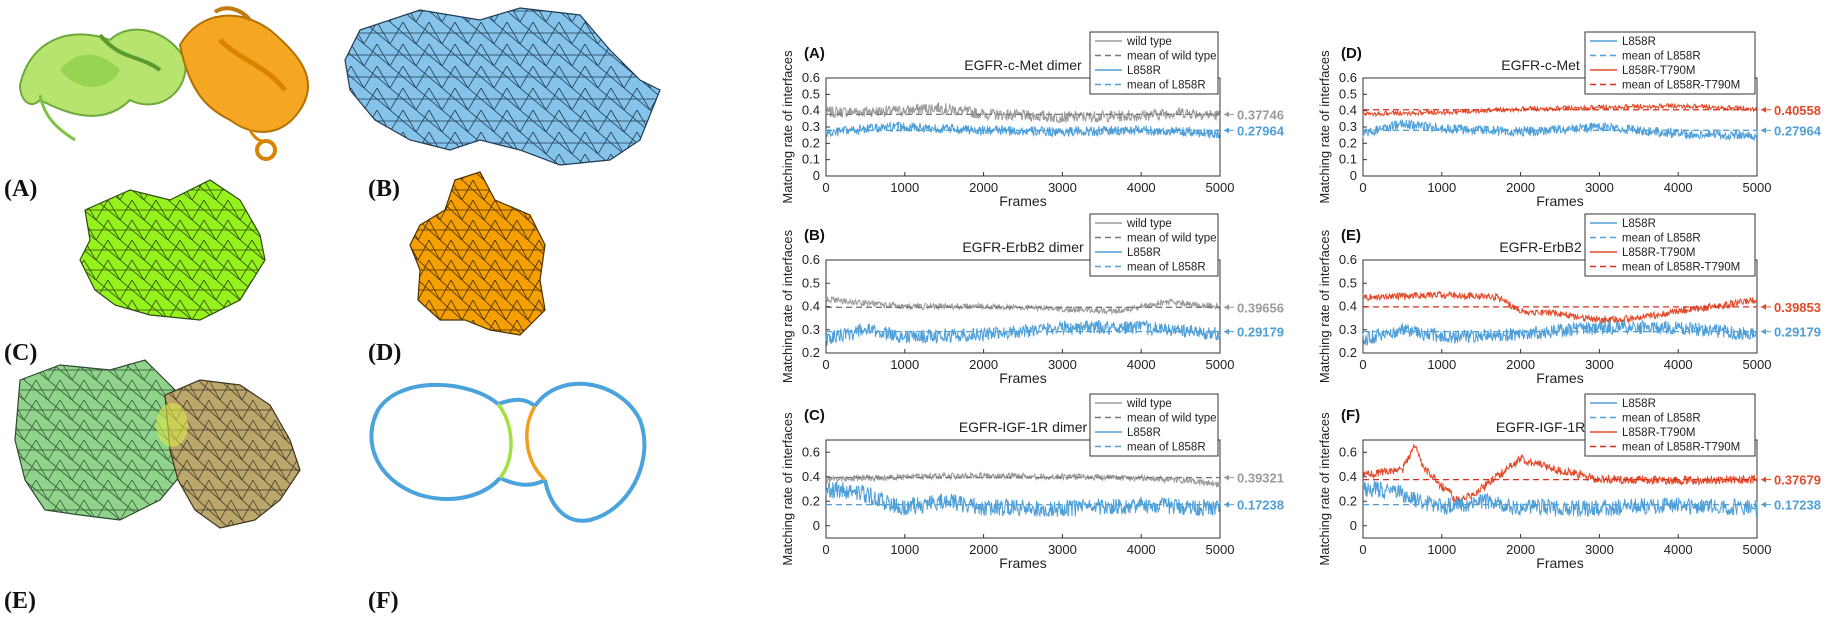 The height and width of the screenshot is (639, 1846). I want to click on green-mesh-image, so click(172, 250).